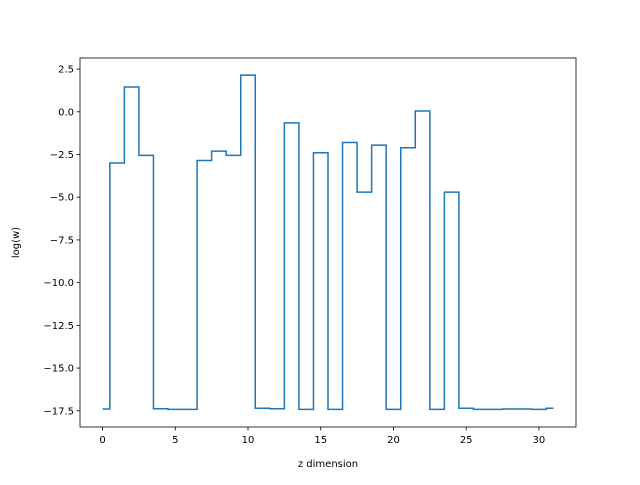  I want to click on x-axis-ticks: 0 5 10 15 20 25 30, so click(322, 436).